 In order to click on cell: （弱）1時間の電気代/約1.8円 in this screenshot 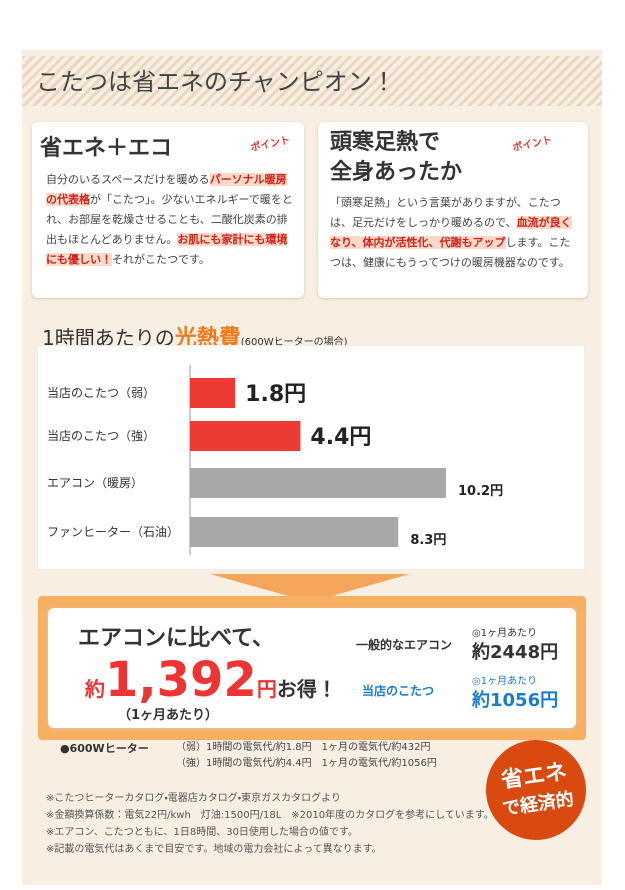, I will do `click(244, 747)`.